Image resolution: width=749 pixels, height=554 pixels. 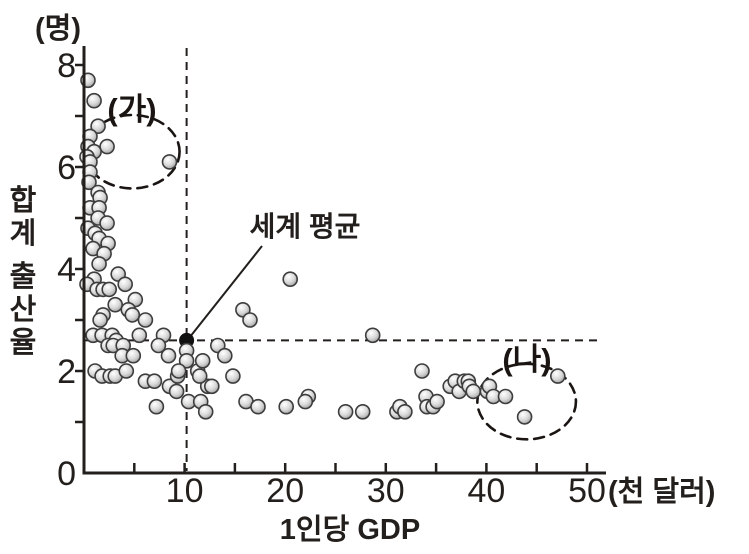 I want to click on y-tick-label: 6, so click(x=66, y=168).